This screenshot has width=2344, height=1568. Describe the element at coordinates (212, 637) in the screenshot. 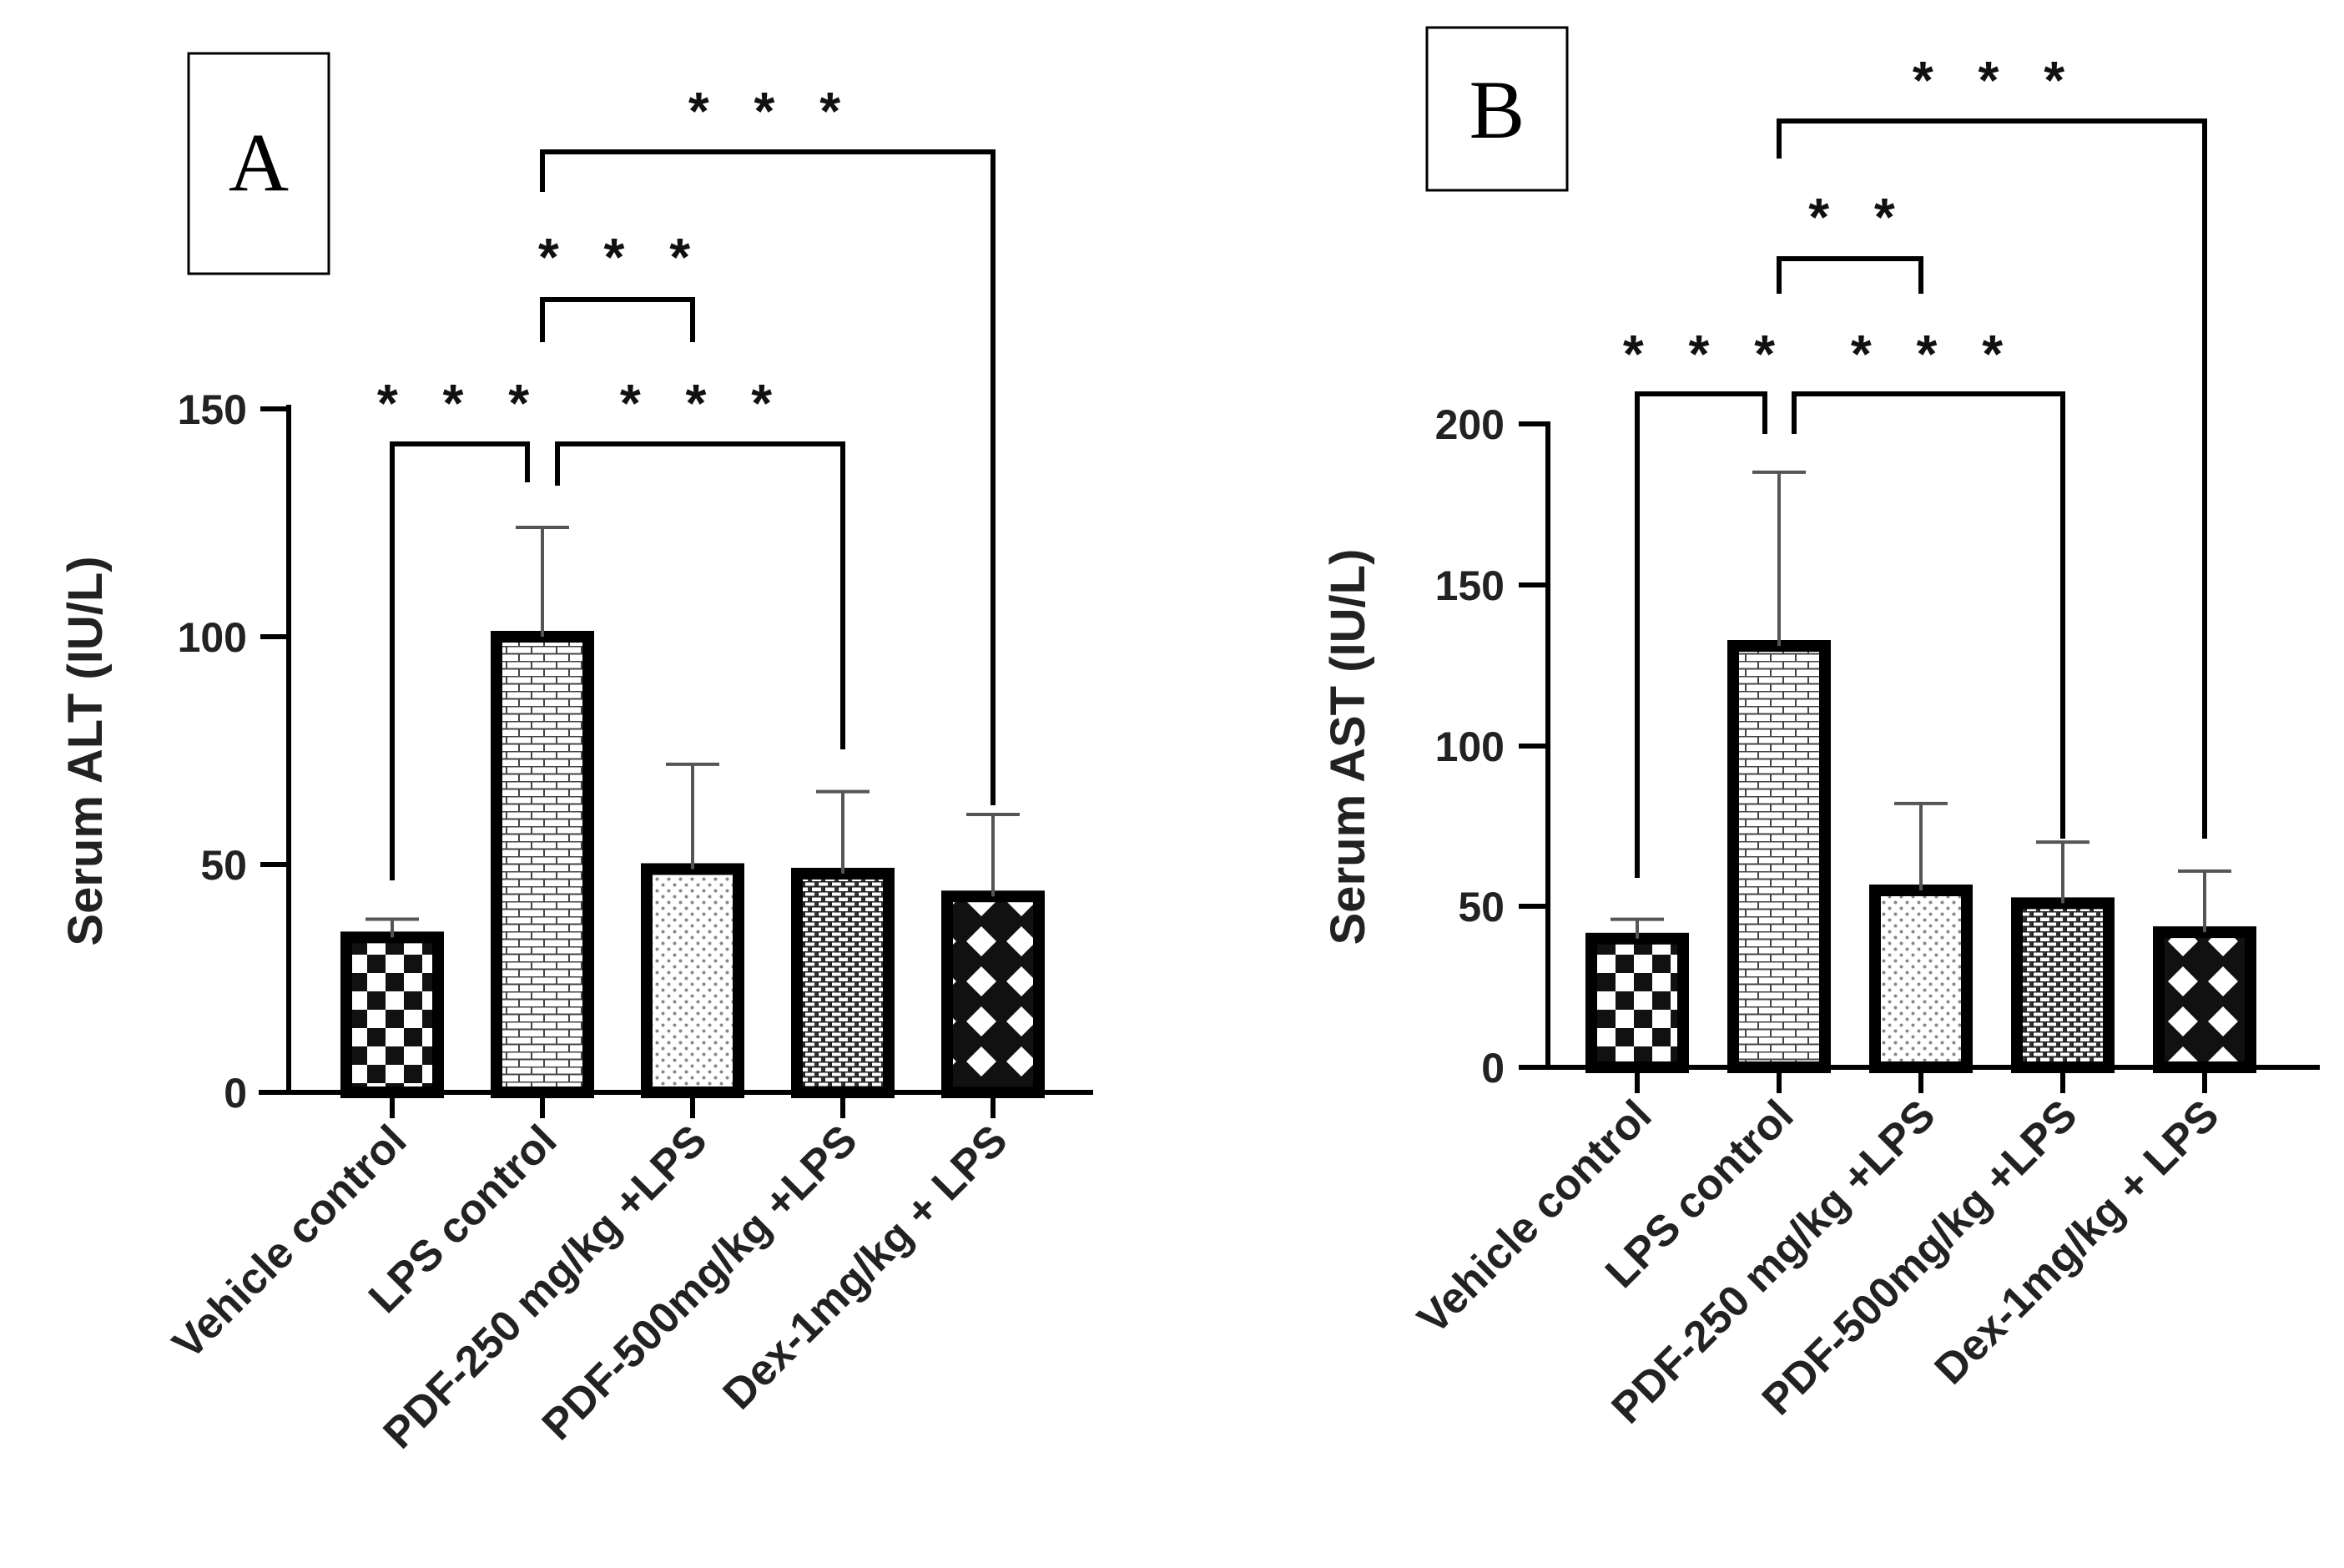

I see `panel-a-ytick-label: 100` at that location.